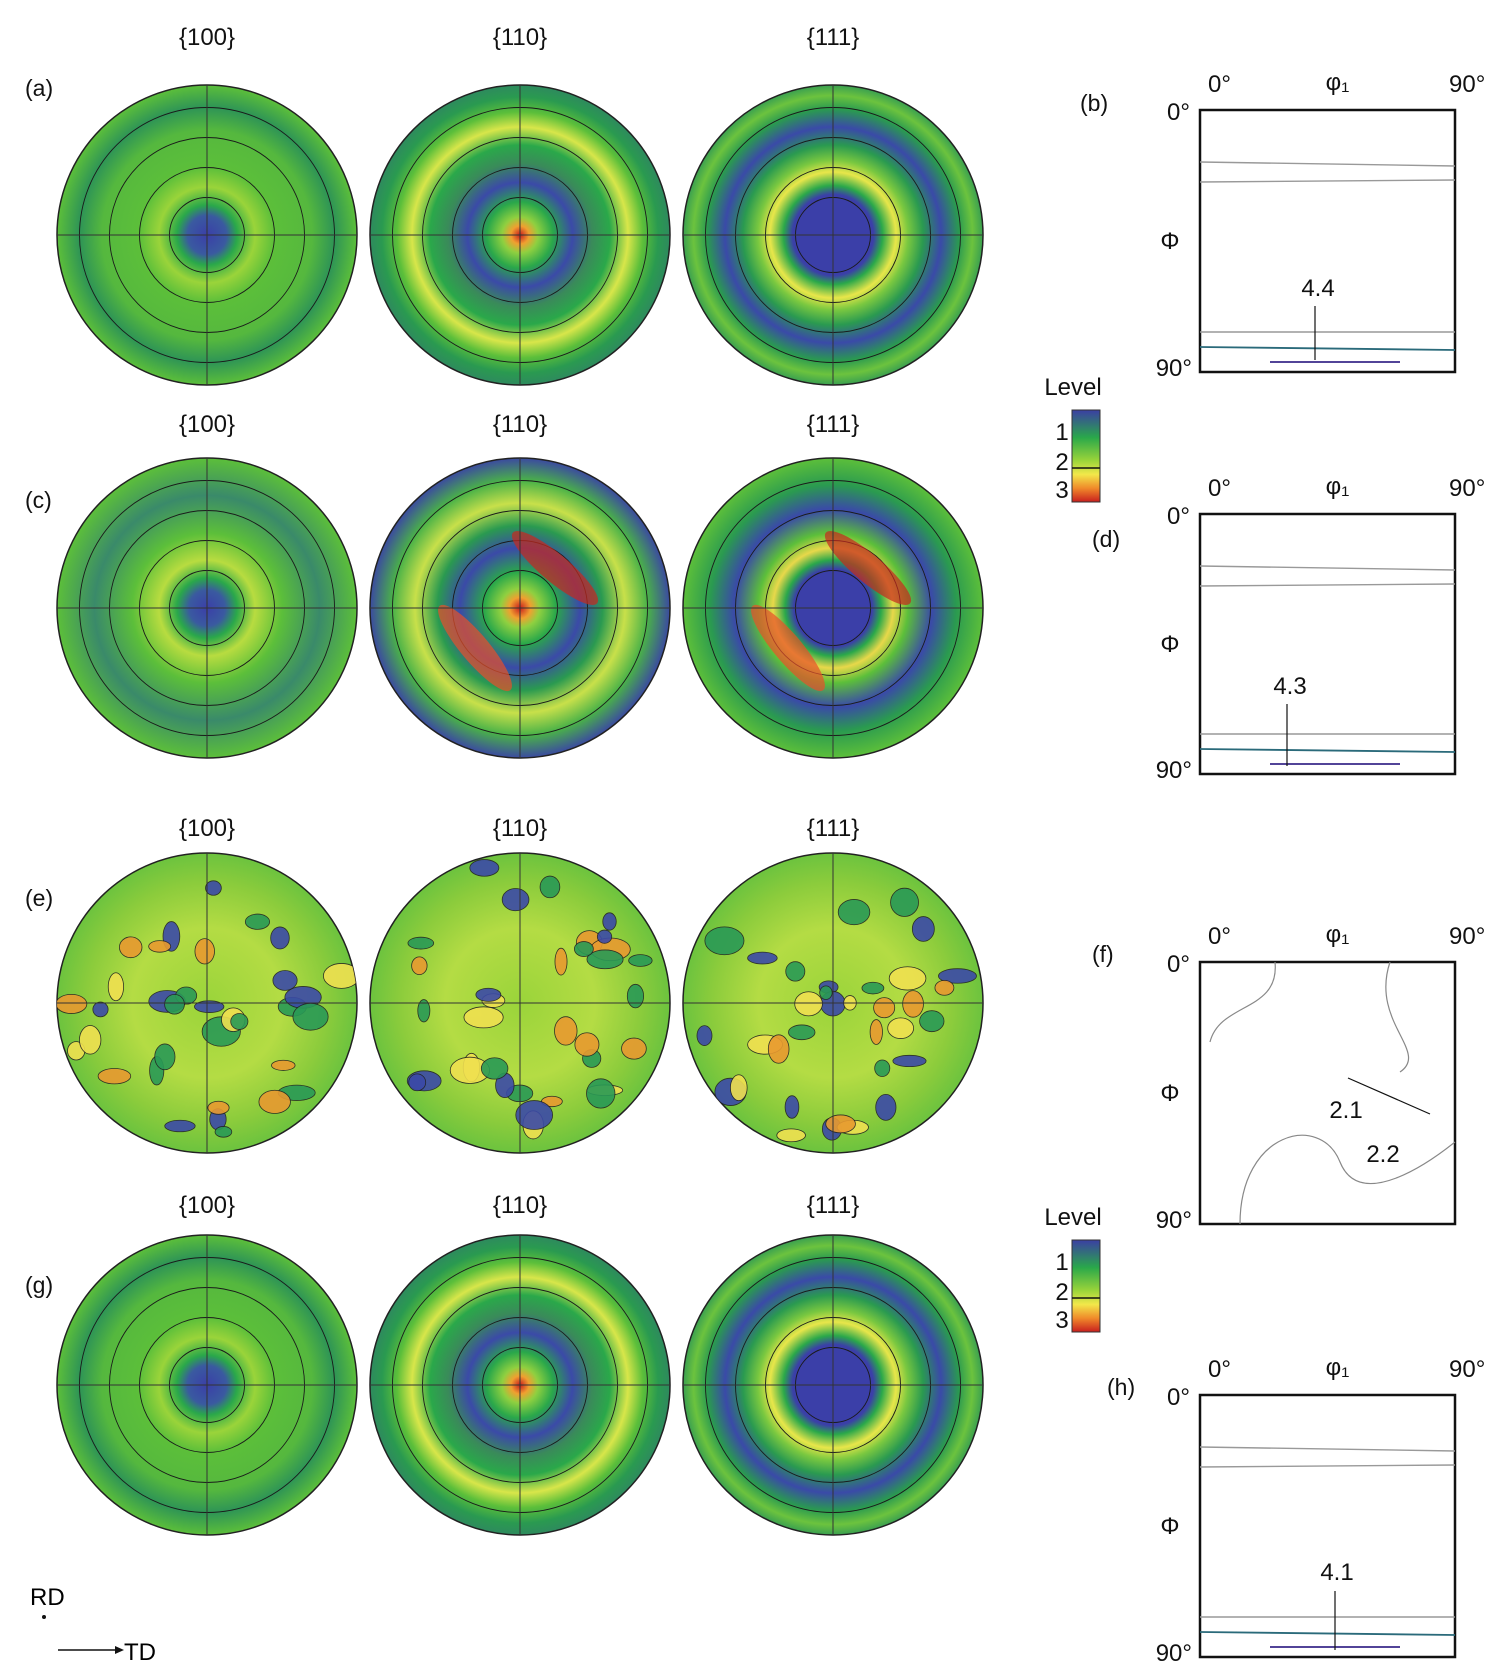 This screenshot has width=1486, height=1665. Describe the element at coordinates (1169, 1526) in the screenshot. I see `odf-y-symbol: Φ` at that location.